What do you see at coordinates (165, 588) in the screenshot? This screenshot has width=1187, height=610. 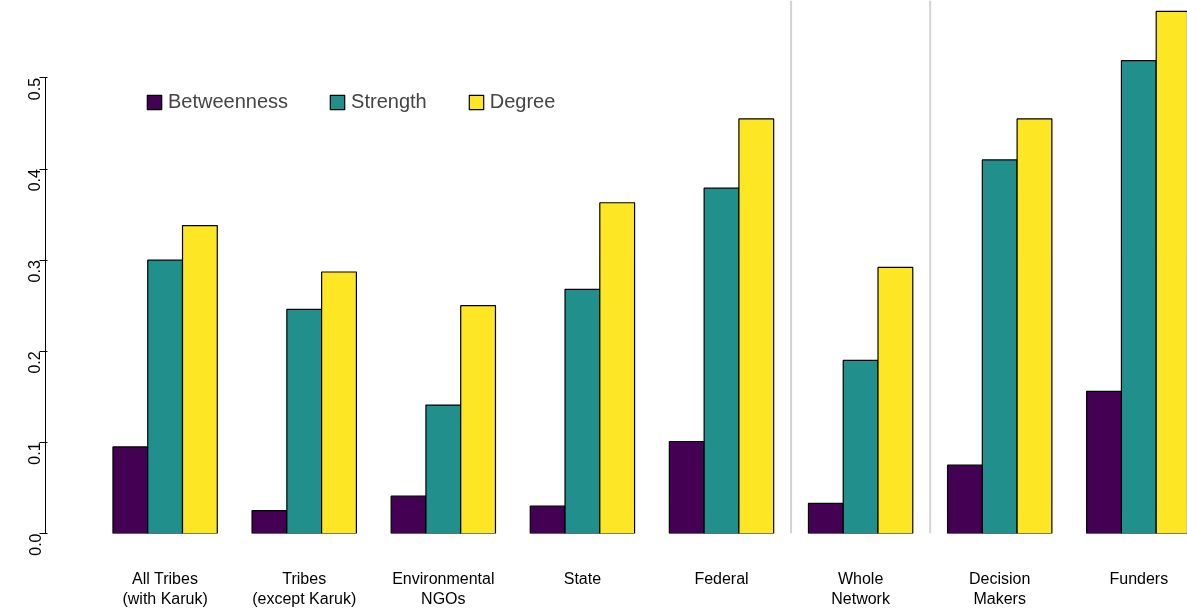 I see `x-tick-label: All Tribes (with Karuk)` at bounding box center [165, 588].